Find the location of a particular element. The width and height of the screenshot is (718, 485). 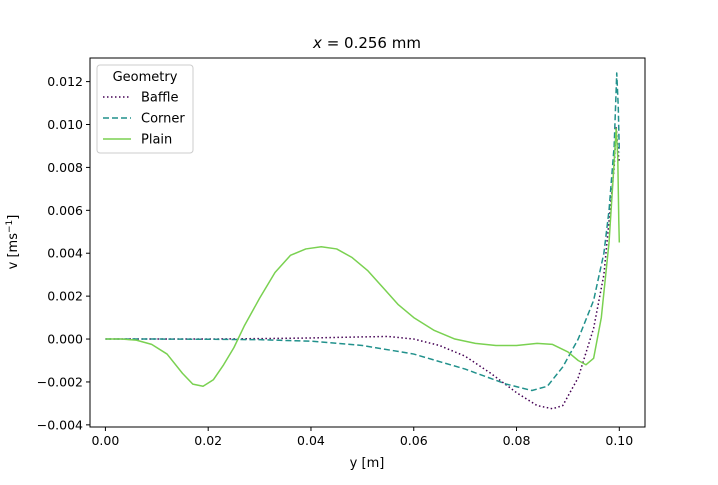

y-tick-label: 0.000 is located at coordinates (65, 339).